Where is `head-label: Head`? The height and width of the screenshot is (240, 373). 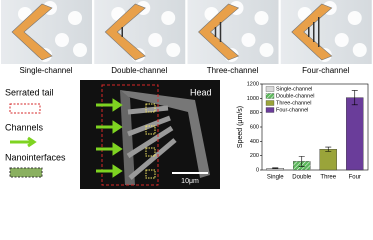
head-label: Head is located at coordinates (201, 92).